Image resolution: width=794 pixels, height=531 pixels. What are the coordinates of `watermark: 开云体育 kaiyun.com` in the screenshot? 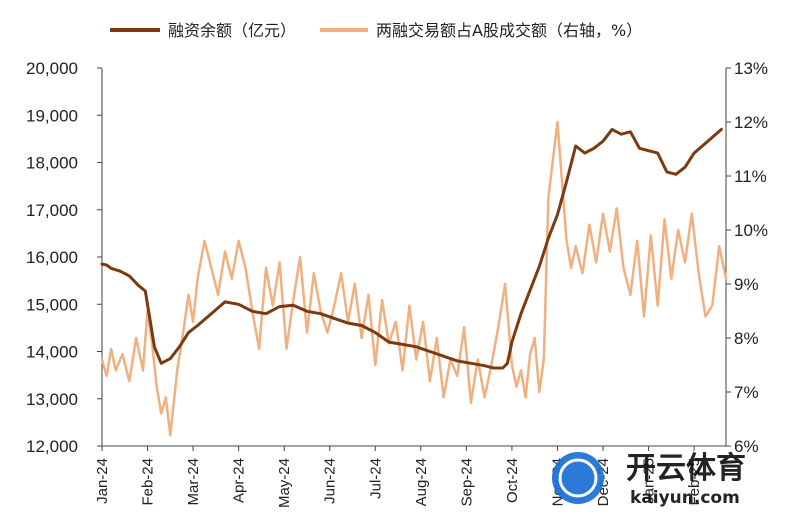 It's located at (649, 479).